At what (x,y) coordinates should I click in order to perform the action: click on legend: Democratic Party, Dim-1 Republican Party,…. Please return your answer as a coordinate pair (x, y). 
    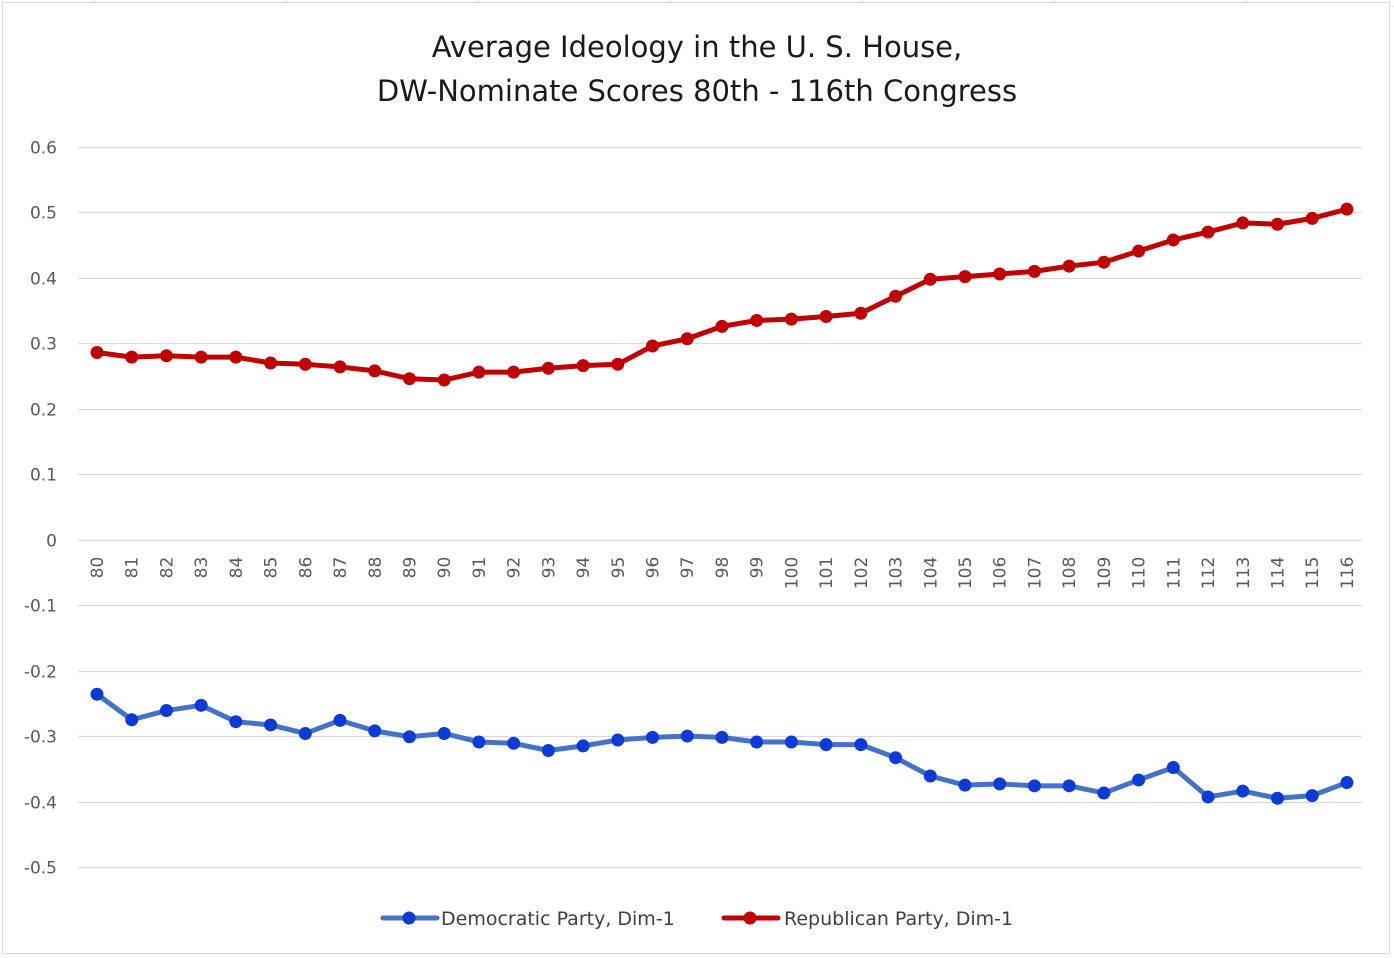
    Looking at the image, I should click on (696, 919).